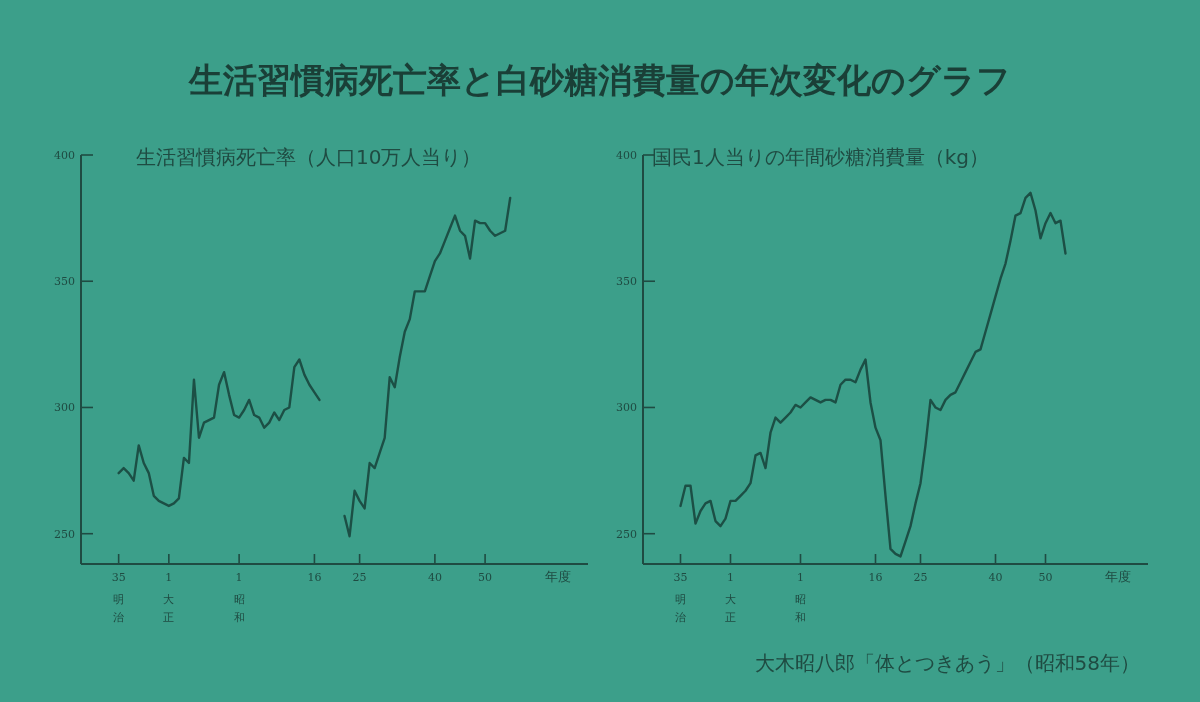 The height and width of the screenshot is (702, 1200). What do you see at coordinates (821, 157) in the screenshot?
I see `chart-subtitle: 国民1人当りの年間砂糖消費量（kg）` at bounding box center [821, 157].